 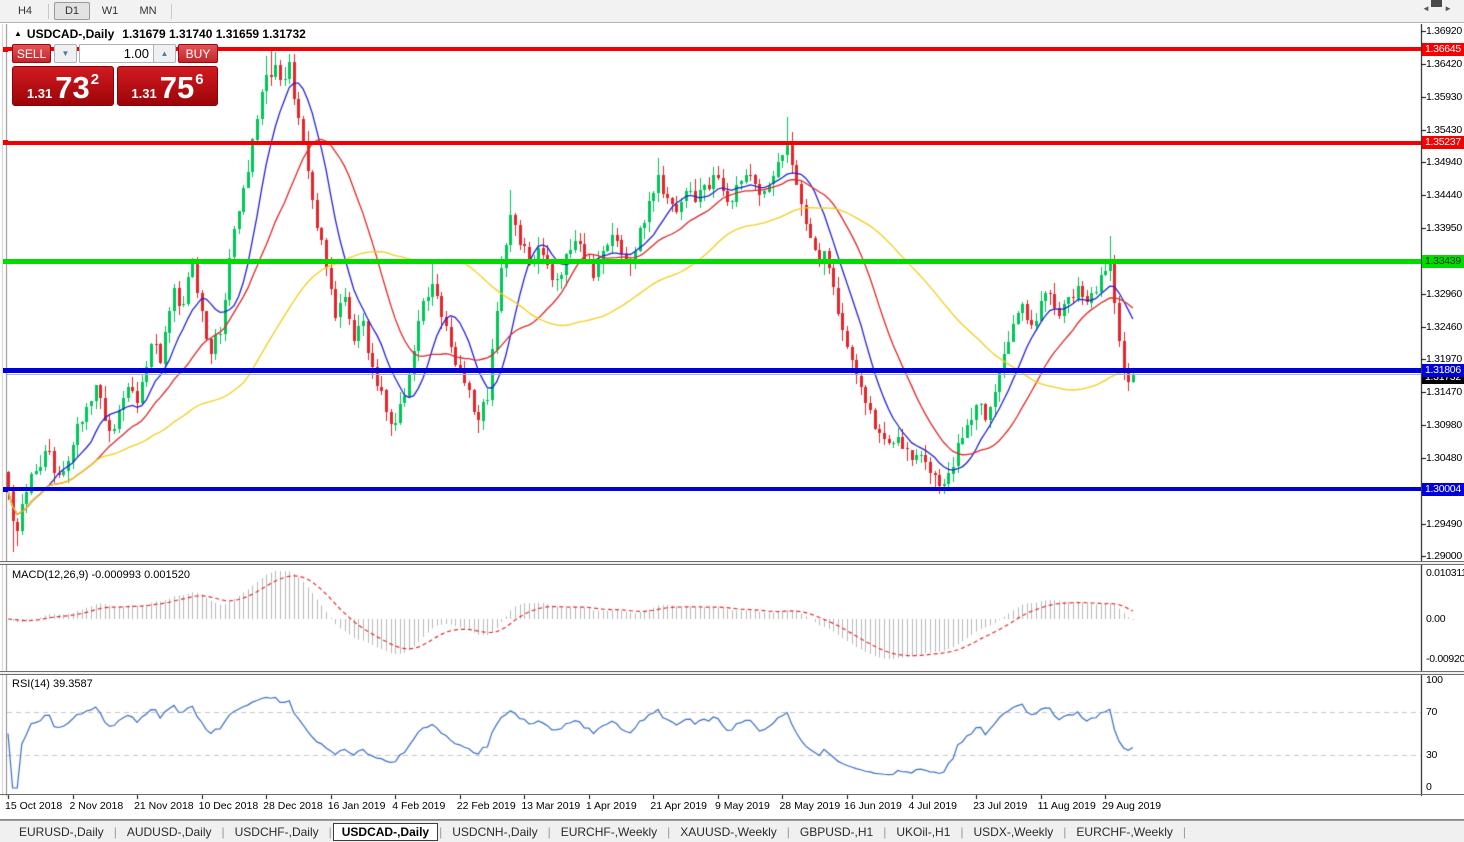 What do you see at coordinates (356, 806) in the screenshot?
I see `date-axis-label: 16 Jan 2019` at bounding box center [356, 806].